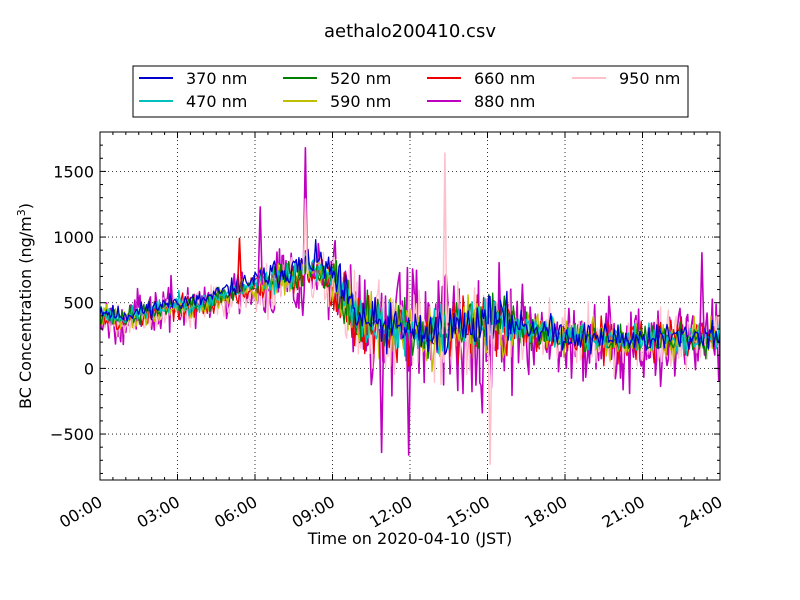  Describe the element at coordinates (78, 303) in the screenshot. I see `y-tick-label: 500` at that location.